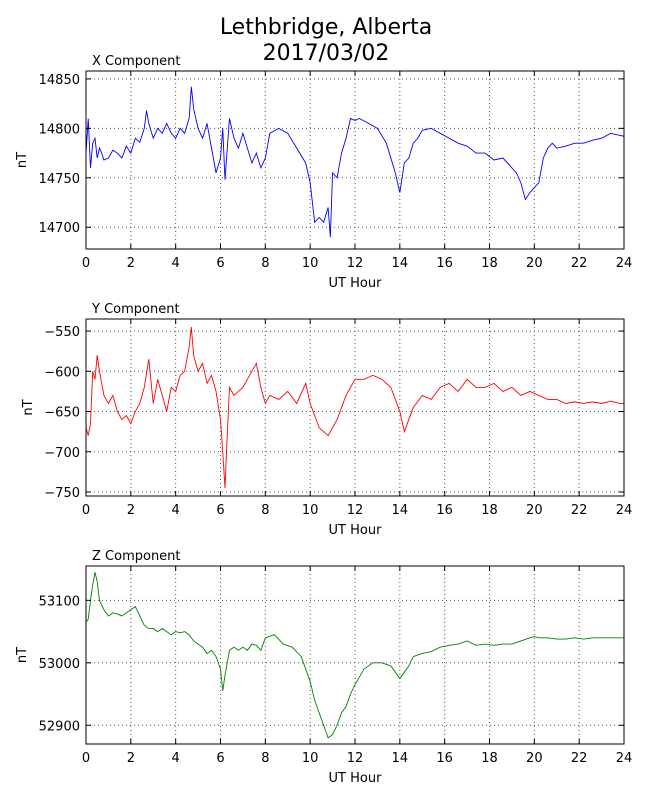 This screenshot has height=800, width=650. What do you see at coordinates (579, 263) in the screenshot?
I see `x-xtick-label: 22` at bounding box center [579, 263].